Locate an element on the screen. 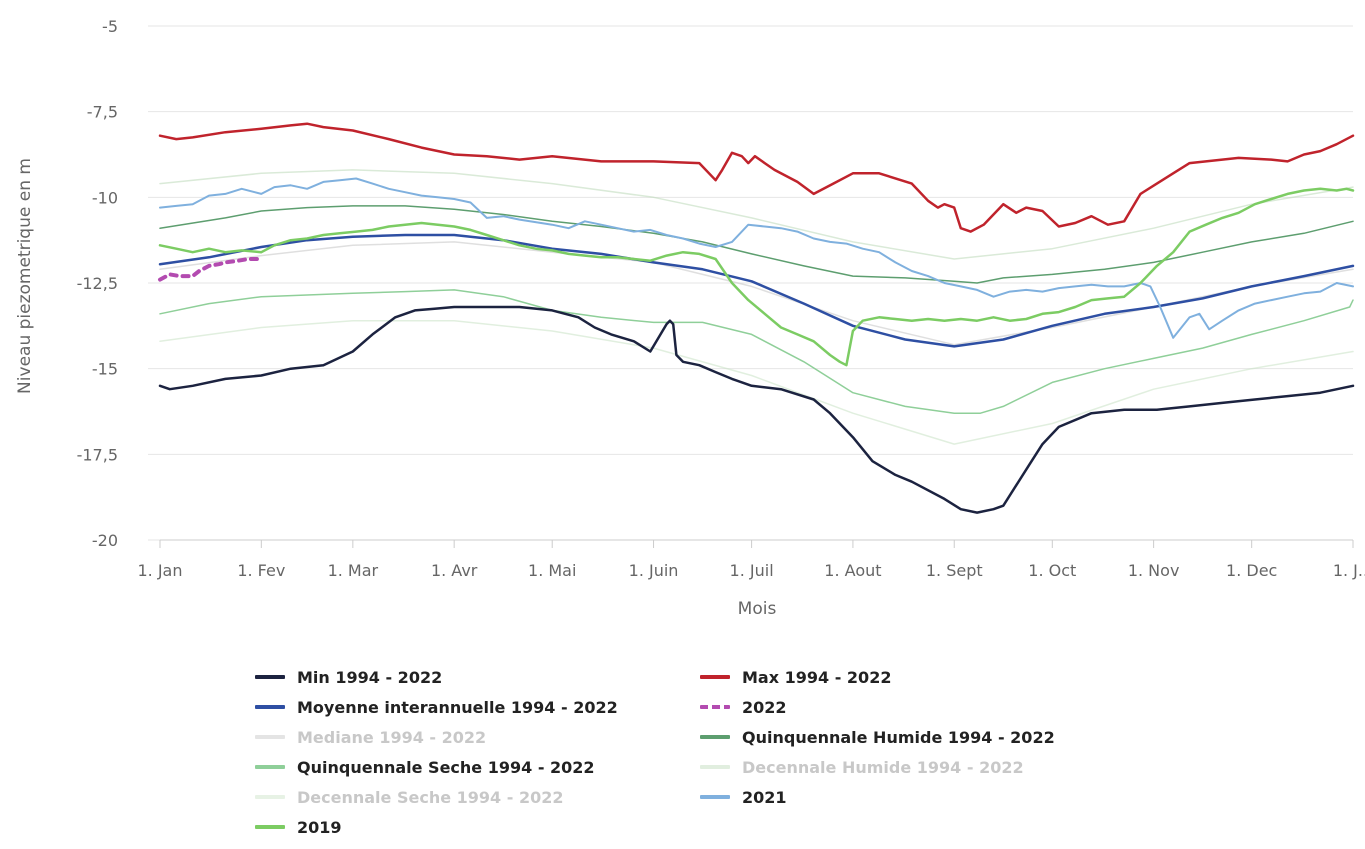  legend-item-2021: 2021 is located at coordinates (743, 797).